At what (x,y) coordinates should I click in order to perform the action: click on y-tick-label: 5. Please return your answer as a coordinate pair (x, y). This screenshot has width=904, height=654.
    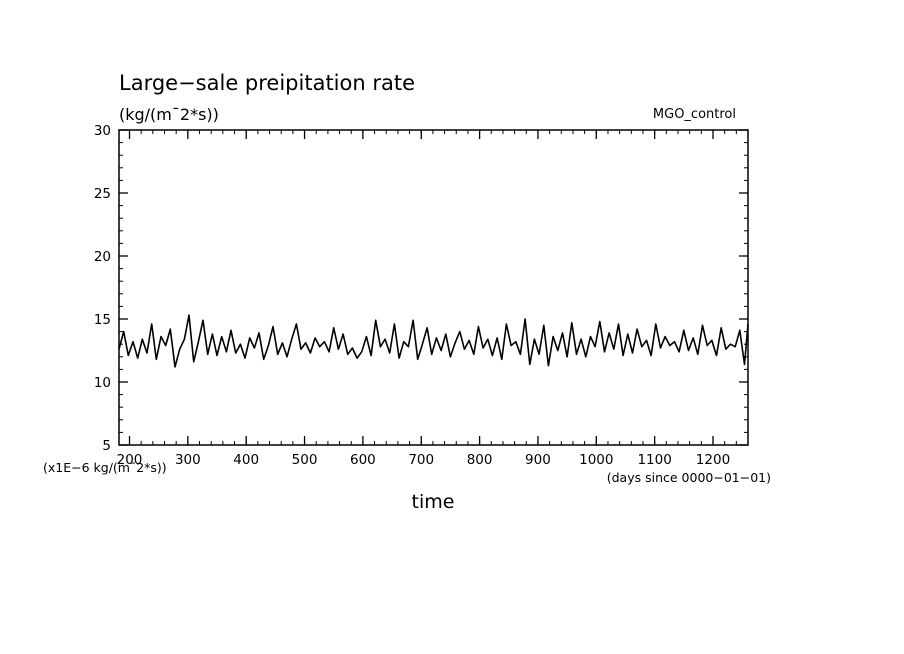
    Looking at the image, I should click on (106, 446).